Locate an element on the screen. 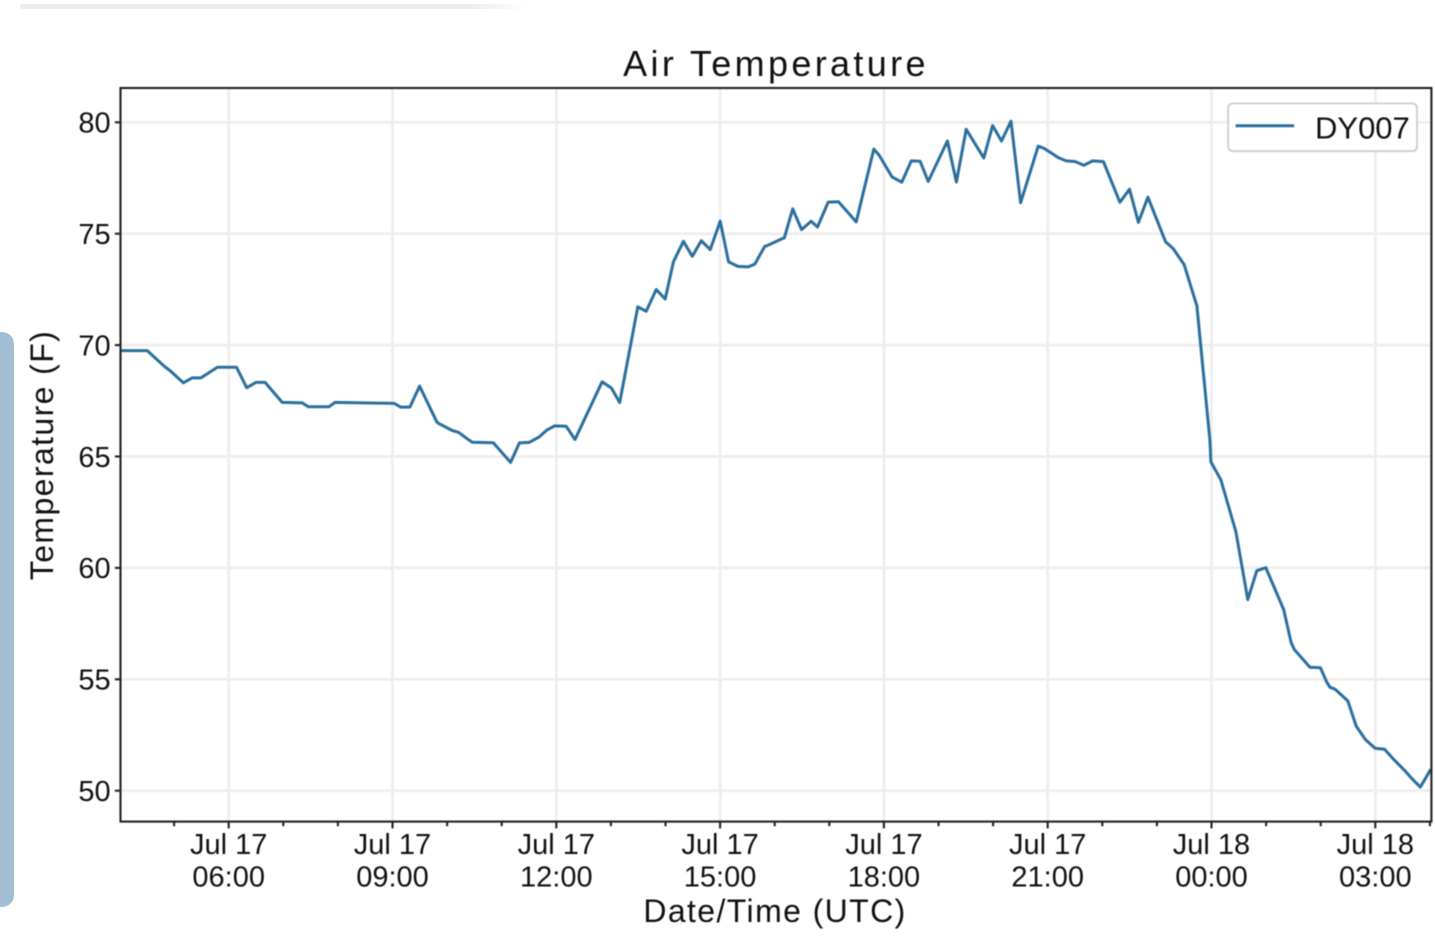 This screenshot has height=952, width=1435. svg-text: 21:00 is located at coordinates (1047, 878).